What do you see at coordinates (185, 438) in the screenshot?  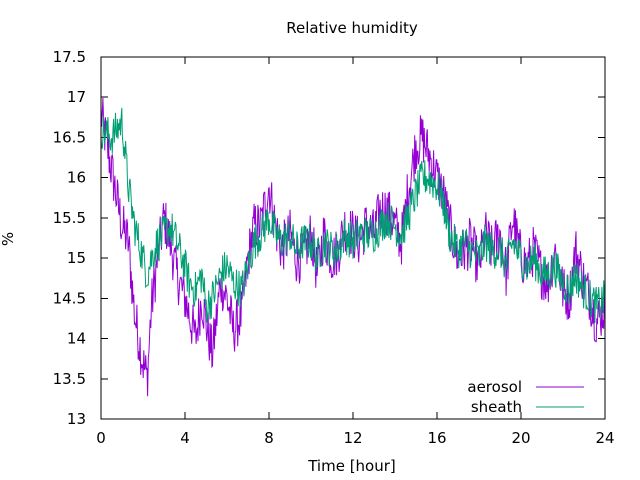 I see `x-tick-label: 4` at bounding box center [185, 438].